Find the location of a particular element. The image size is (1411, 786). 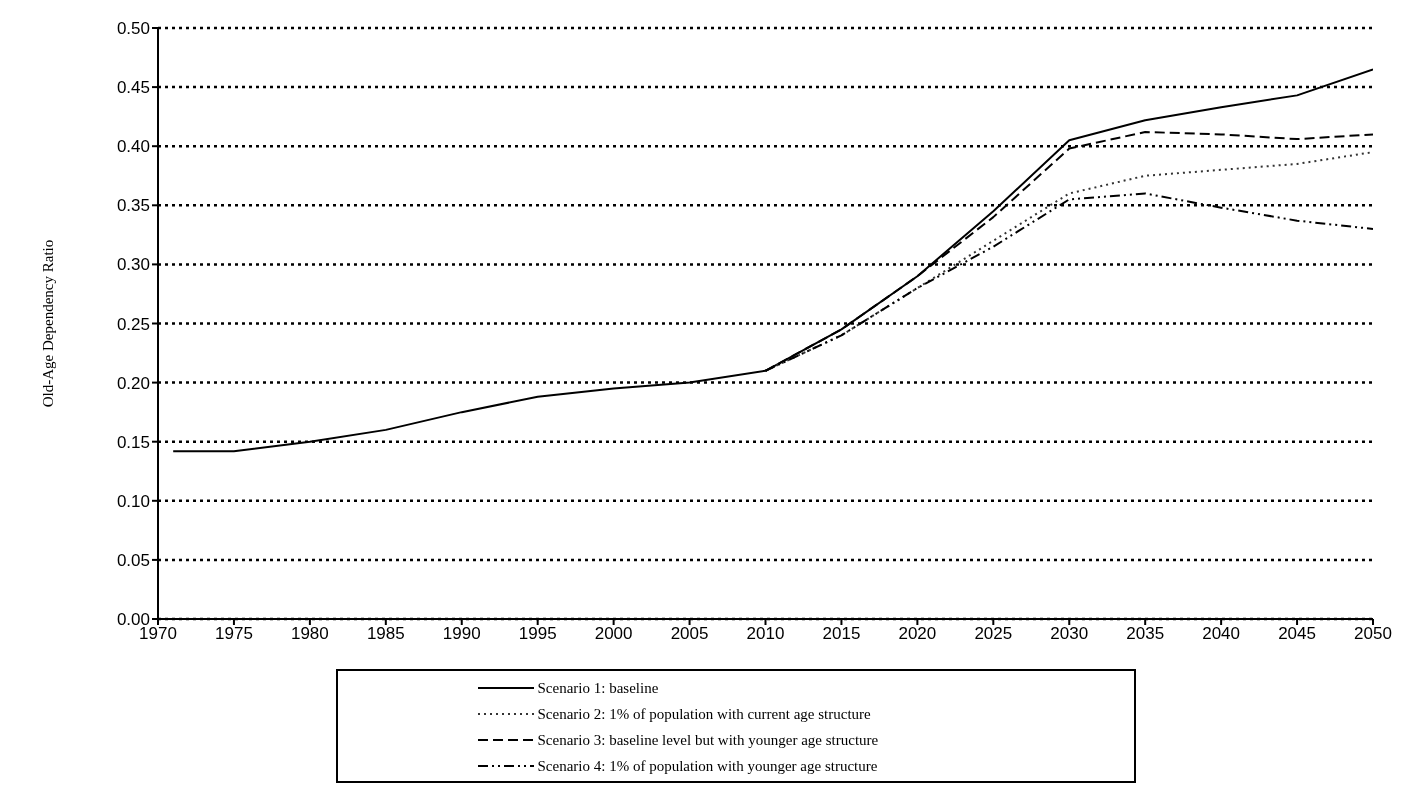

y-tick-label: 0.30 is located at coordinates (133, 265).